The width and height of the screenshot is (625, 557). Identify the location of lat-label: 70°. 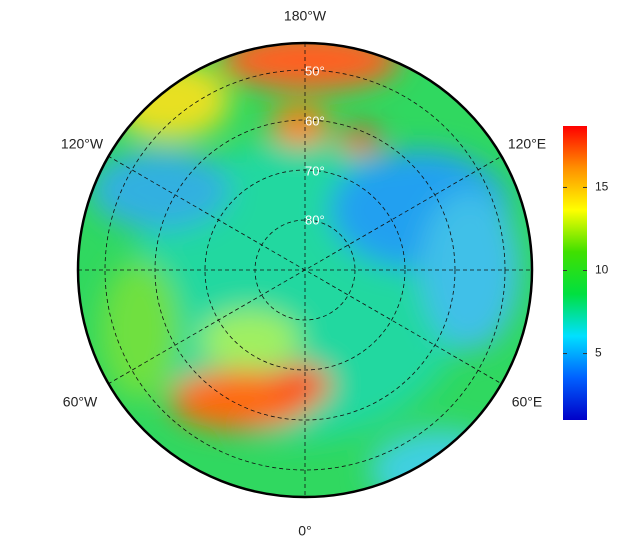
(315, 170).